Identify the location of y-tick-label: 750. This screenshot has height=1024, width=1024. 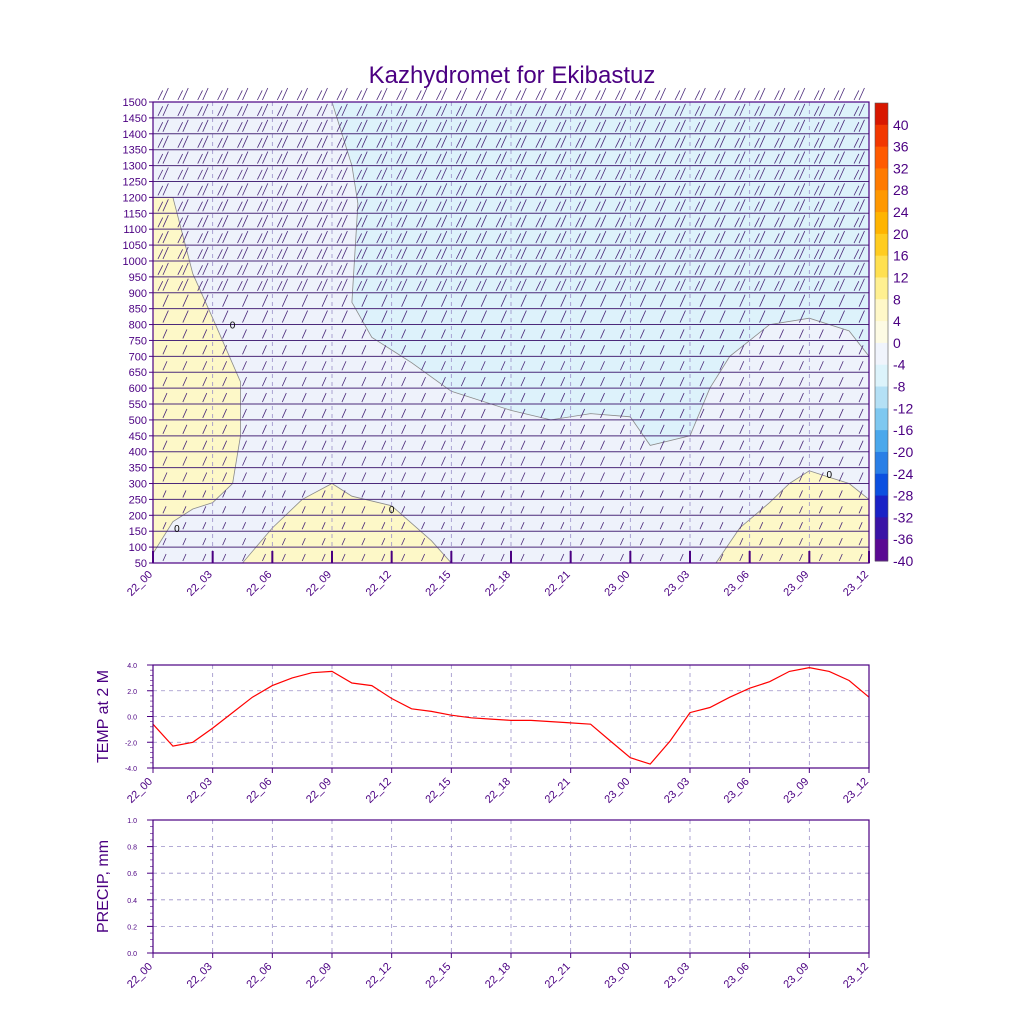
(138, 341).